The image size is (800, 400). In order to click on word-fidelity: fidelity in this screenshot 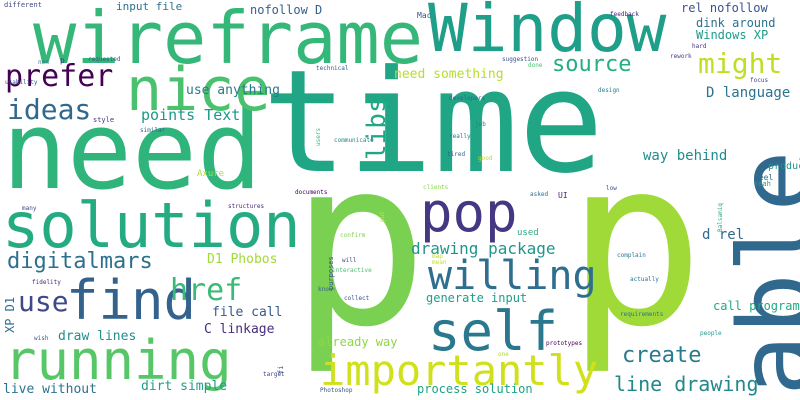, I will do `click(46, 282)`.